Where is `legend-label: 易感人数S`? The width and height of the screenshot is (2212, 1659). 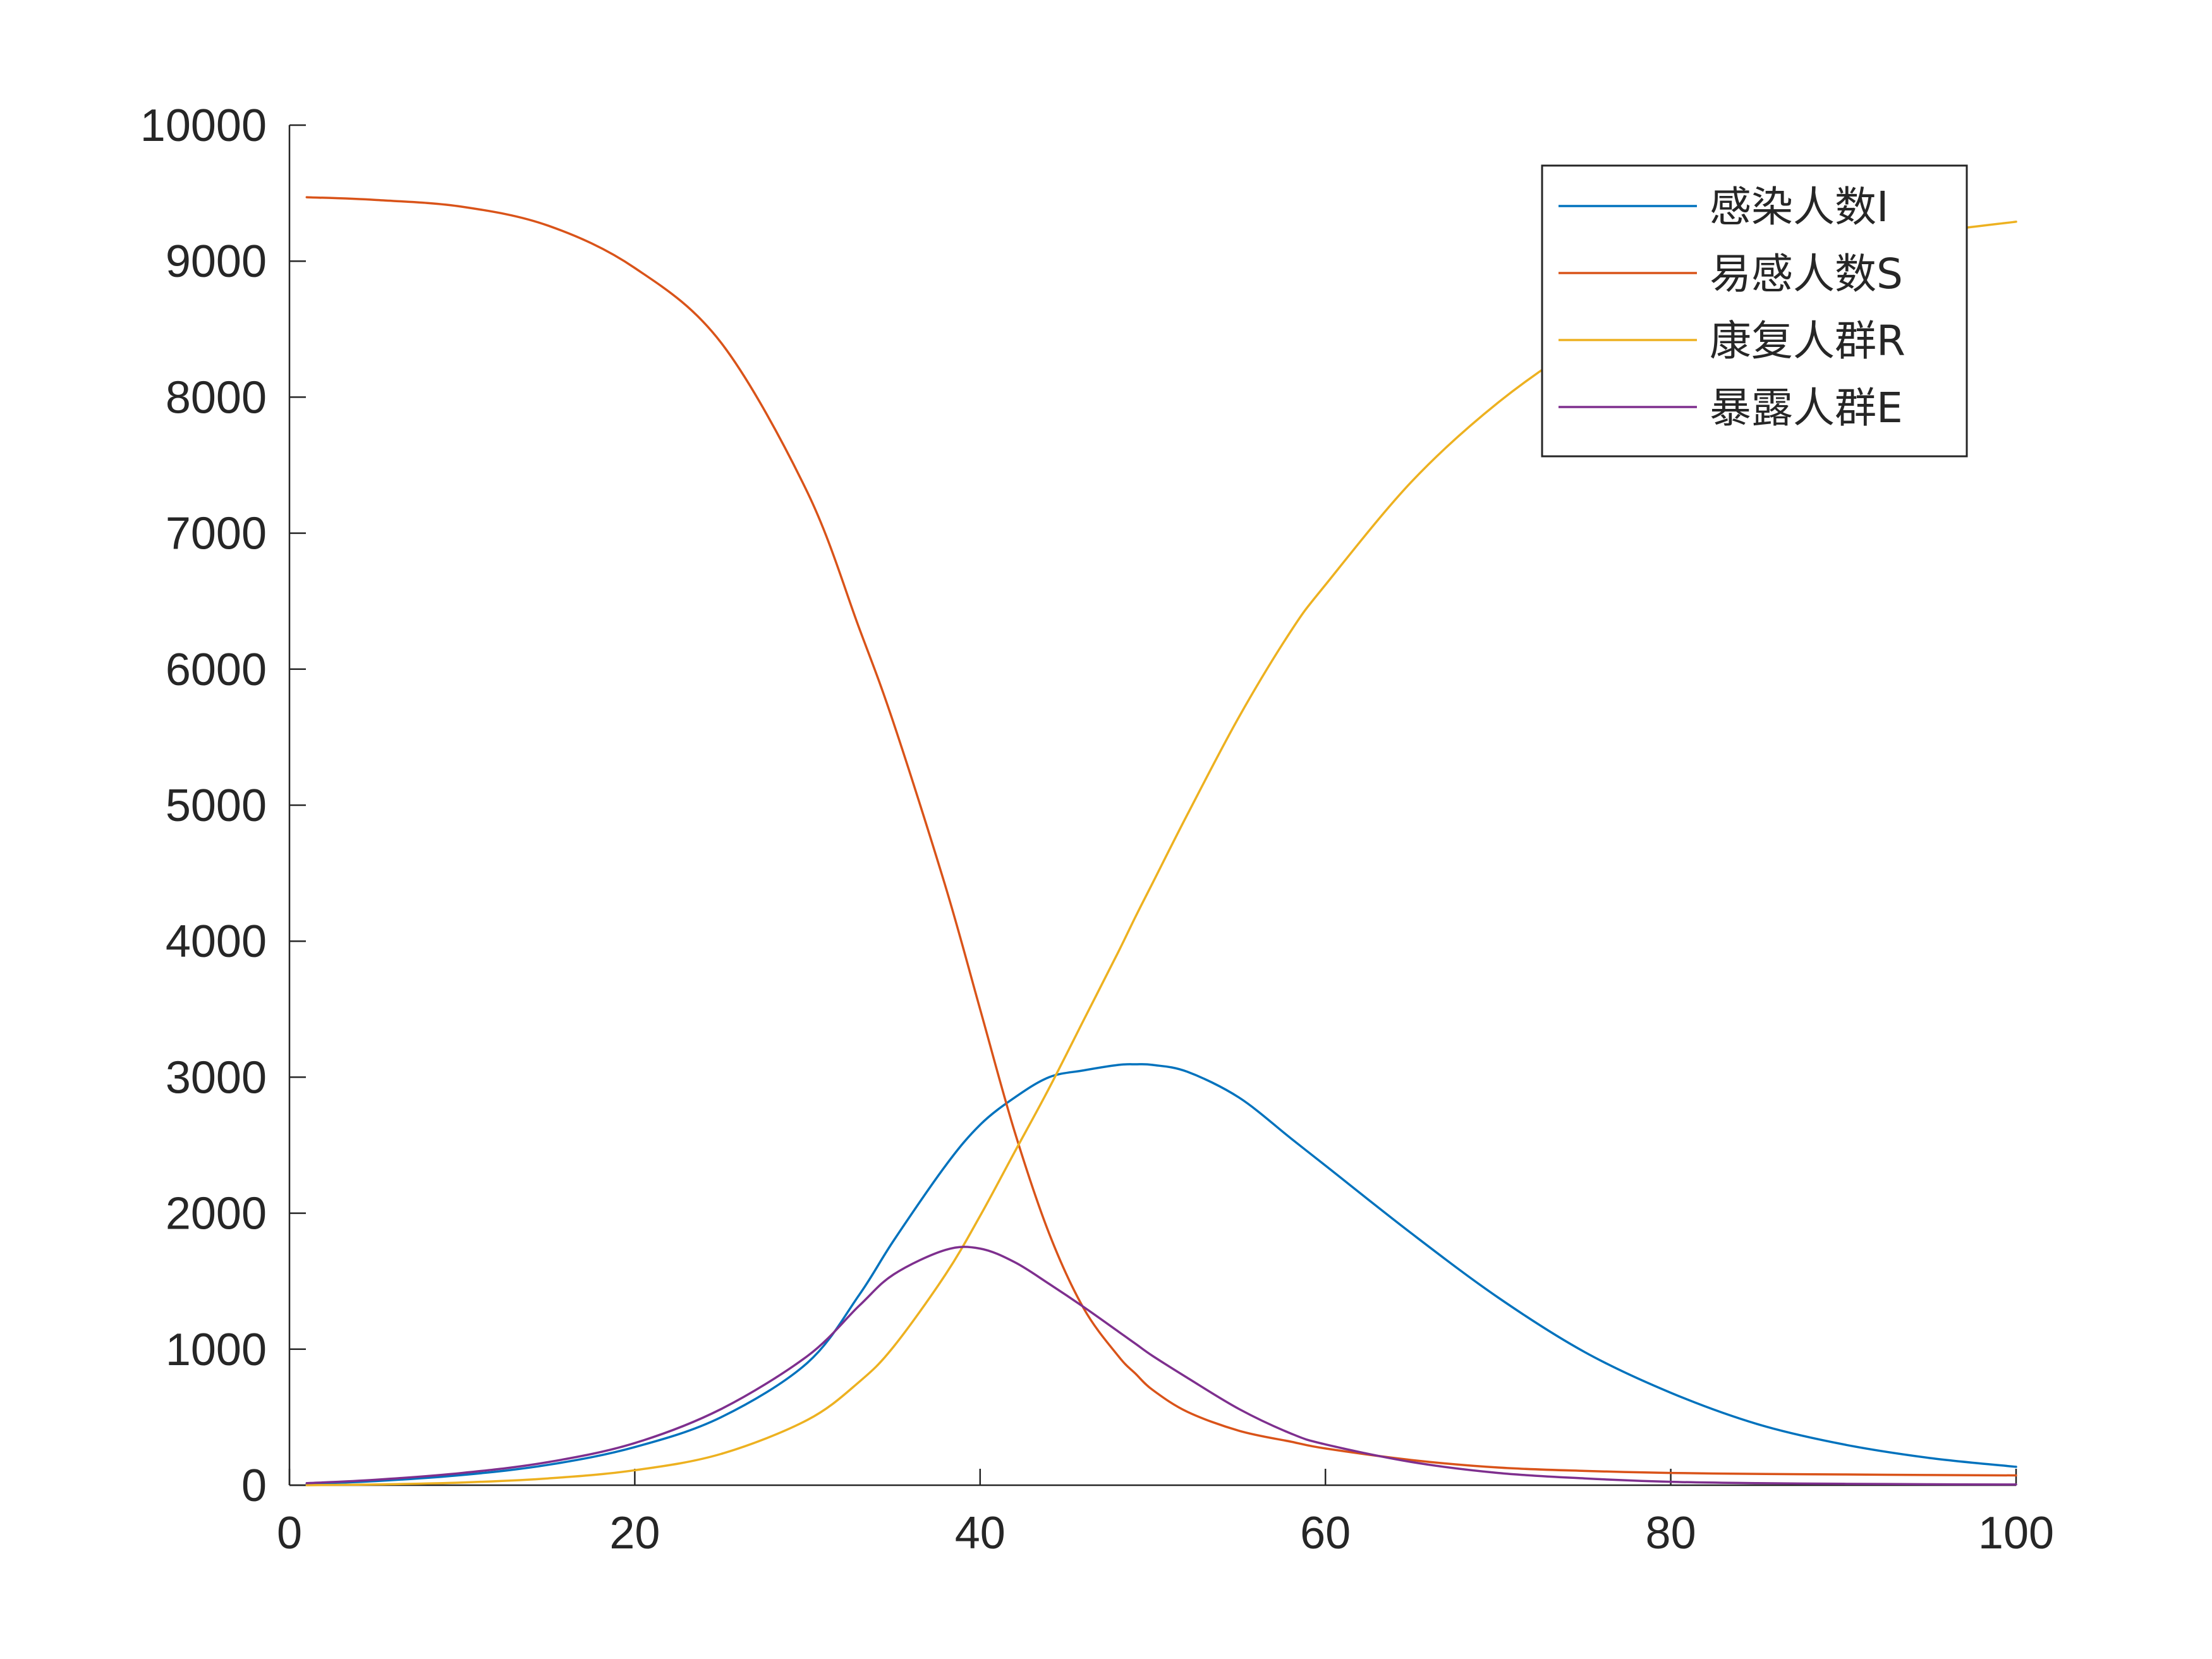 legend-label: 易感人数S is located at coordinates (1807, 274).